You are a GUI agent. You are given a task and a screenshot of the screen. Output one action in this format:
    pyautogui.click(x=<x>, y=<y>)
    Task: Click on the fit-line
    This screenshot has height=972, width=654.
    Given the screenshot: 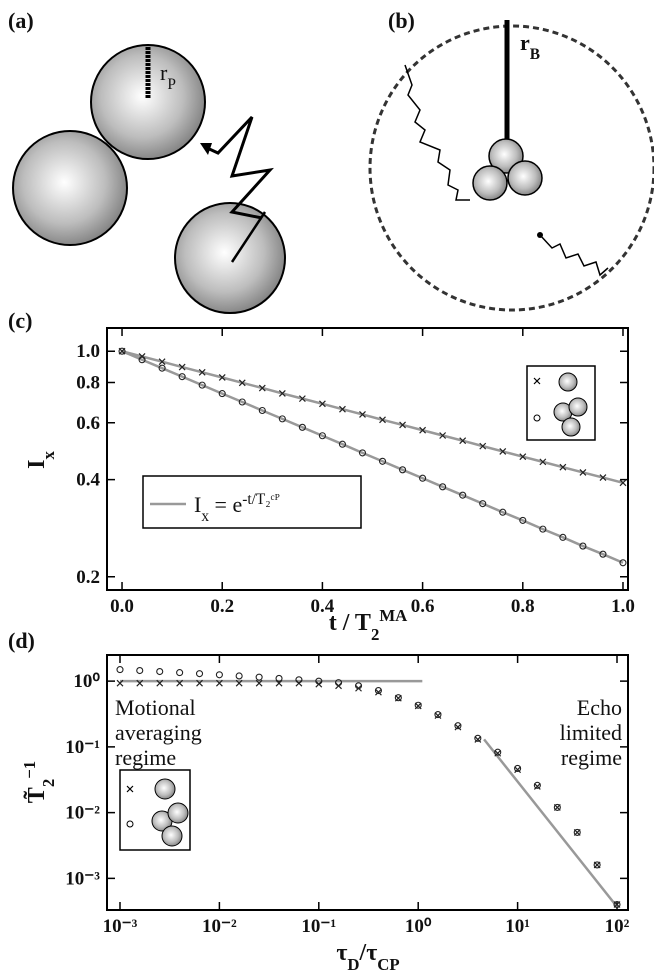 What is the action you would take?
    pyautogui.click(x=372, y=417)
    